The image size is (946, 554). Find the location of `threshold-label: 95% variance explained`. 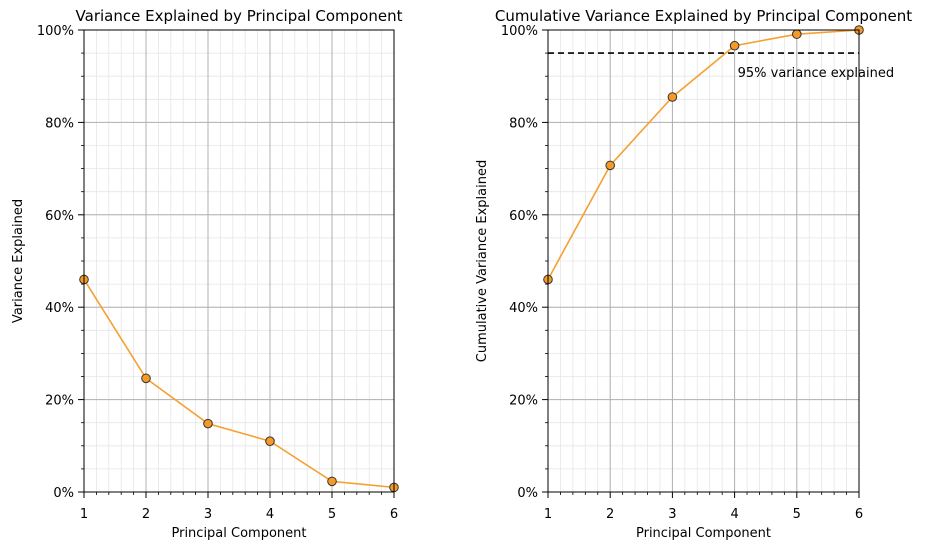

threshold-label: 95% variance explained is located at coordinates (816, 73).